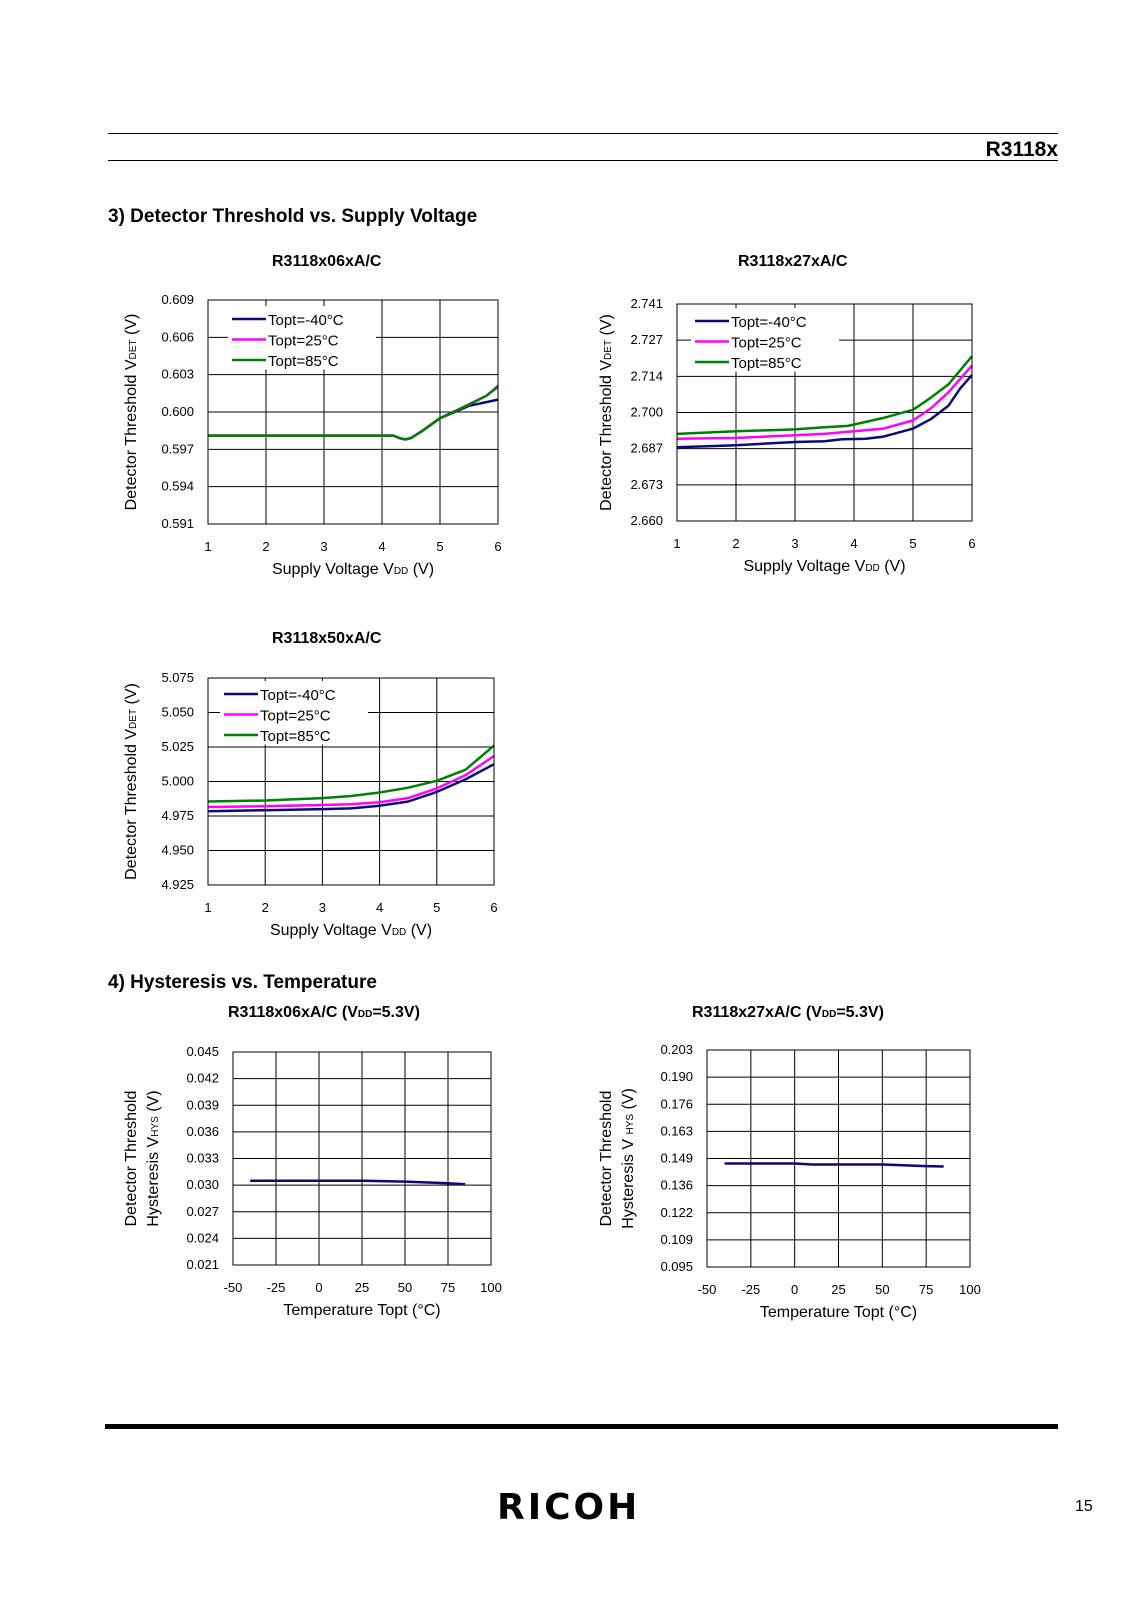 This screenshot has height=1600, width=1132. Describe the element at coordinates (676, 1212) in the screenshot. I see `y-tick-label: 0.122` at that location.